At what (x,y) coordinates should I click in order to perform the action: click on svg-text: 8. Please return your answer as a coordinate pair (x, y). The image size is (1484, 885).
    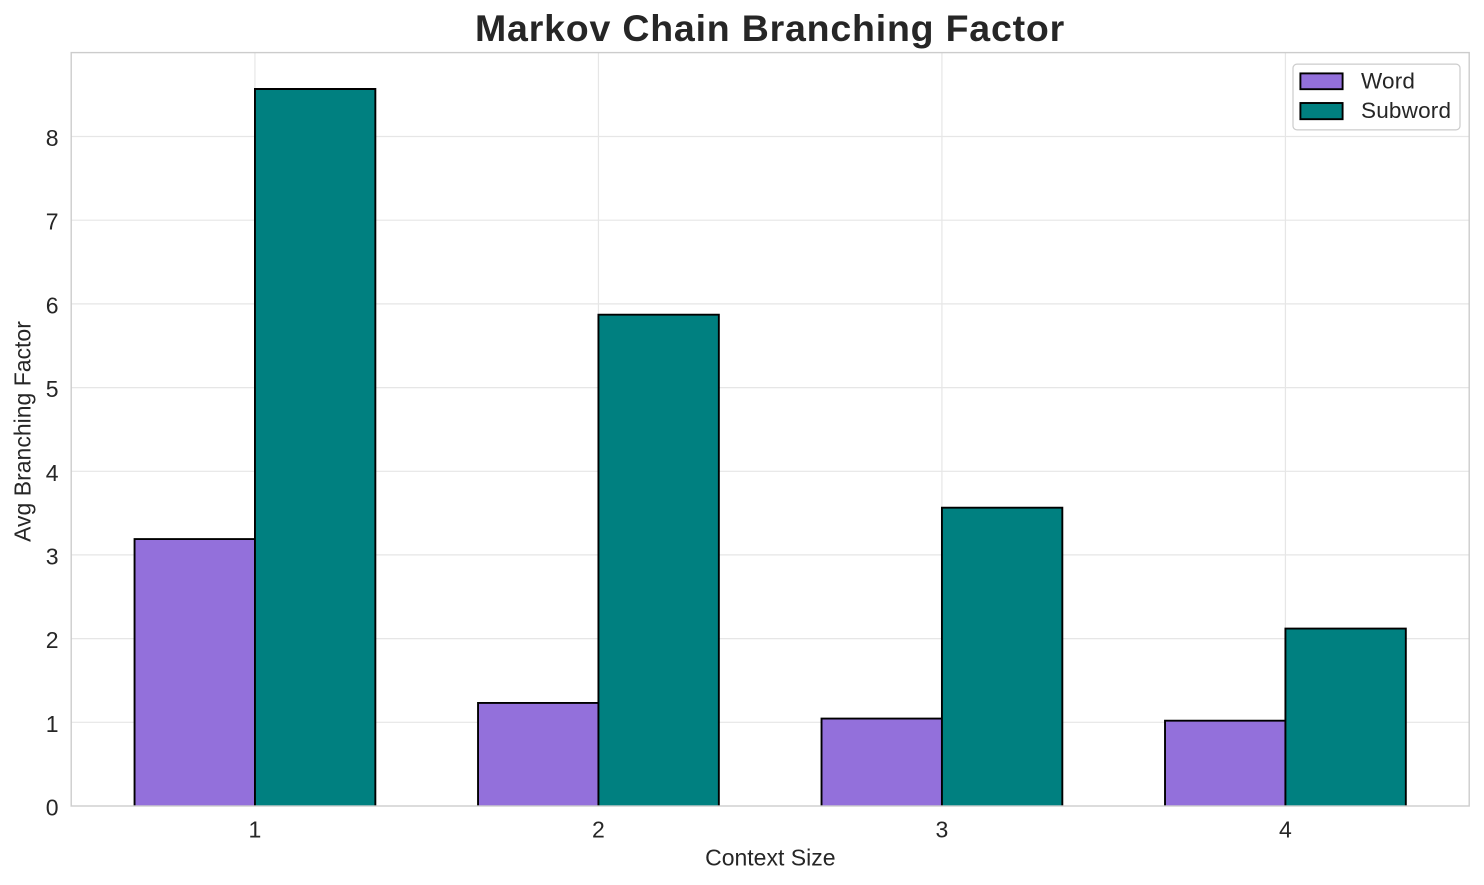
    Looking at the image, I should click on (52, 138).